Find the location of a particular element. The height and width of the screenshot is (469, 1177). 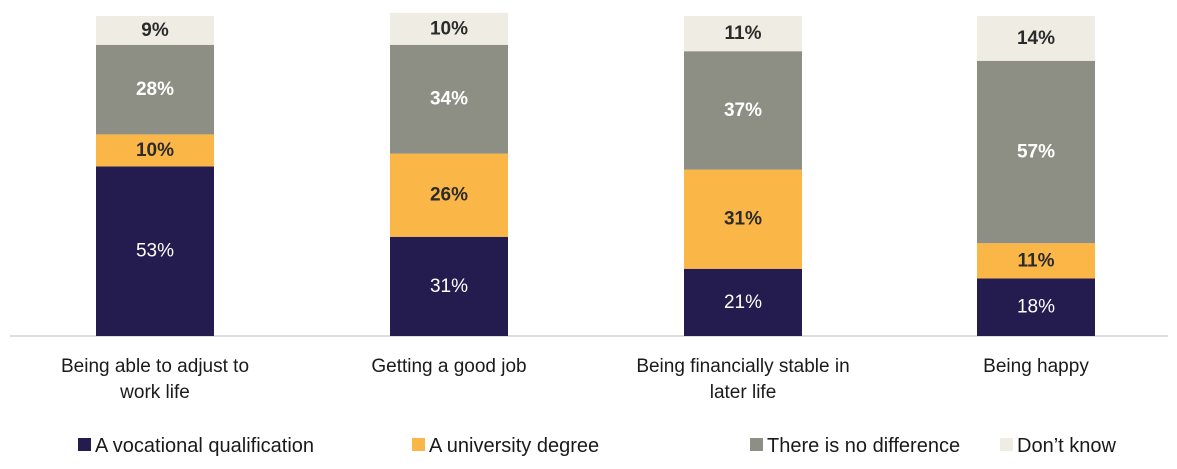

legend-label: There is no difference is located at coordinates (863, 446).